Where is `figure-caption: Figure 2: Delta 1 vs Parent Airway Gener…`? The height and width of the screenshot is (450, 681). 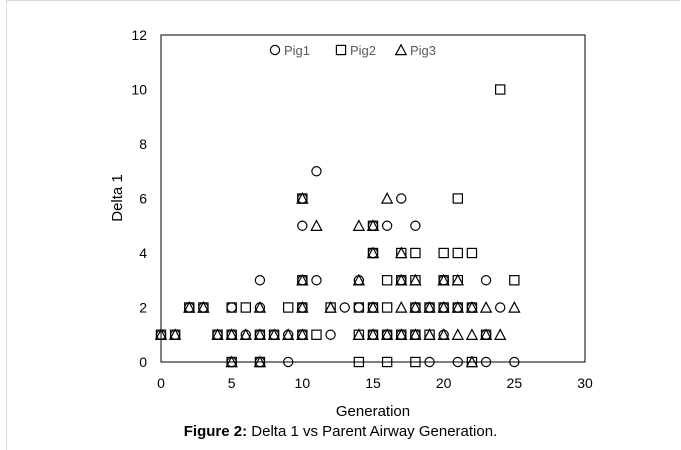 figure-caption: Figure 2: Delta 1 vs Parent Airway Gener… is located at coordinates (340, 431).